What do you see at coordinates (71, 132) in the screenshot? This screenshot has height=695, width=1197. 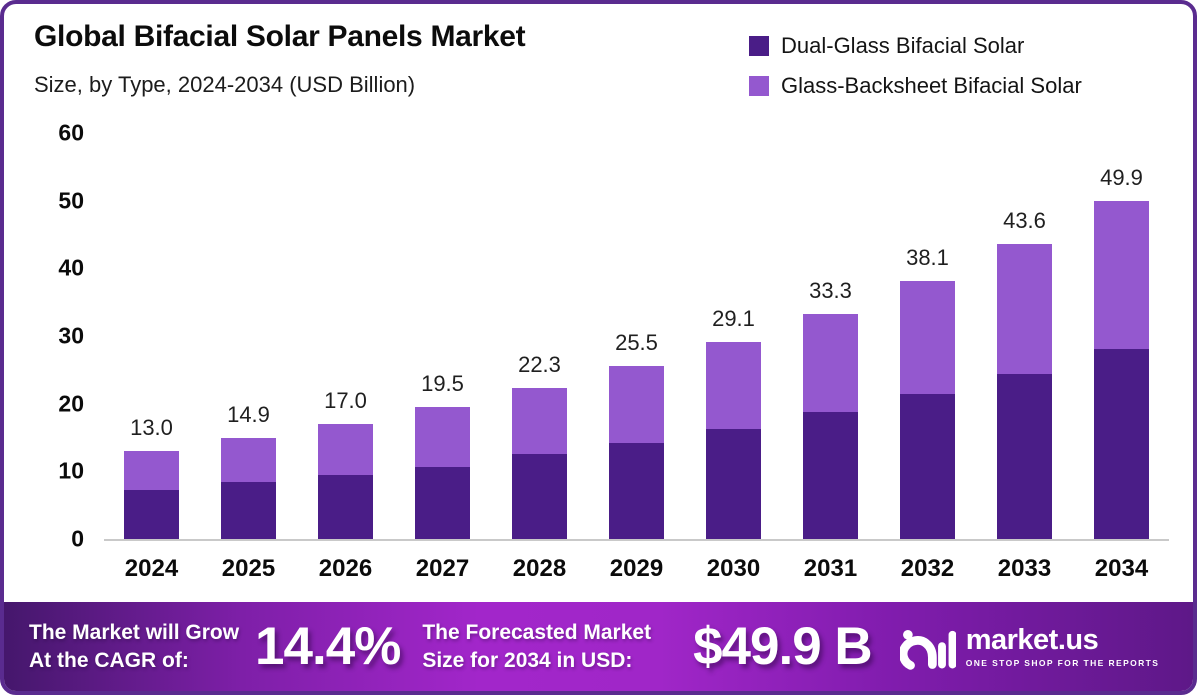 I see `y-tick-label: 60` at bounding box center [71, 132].